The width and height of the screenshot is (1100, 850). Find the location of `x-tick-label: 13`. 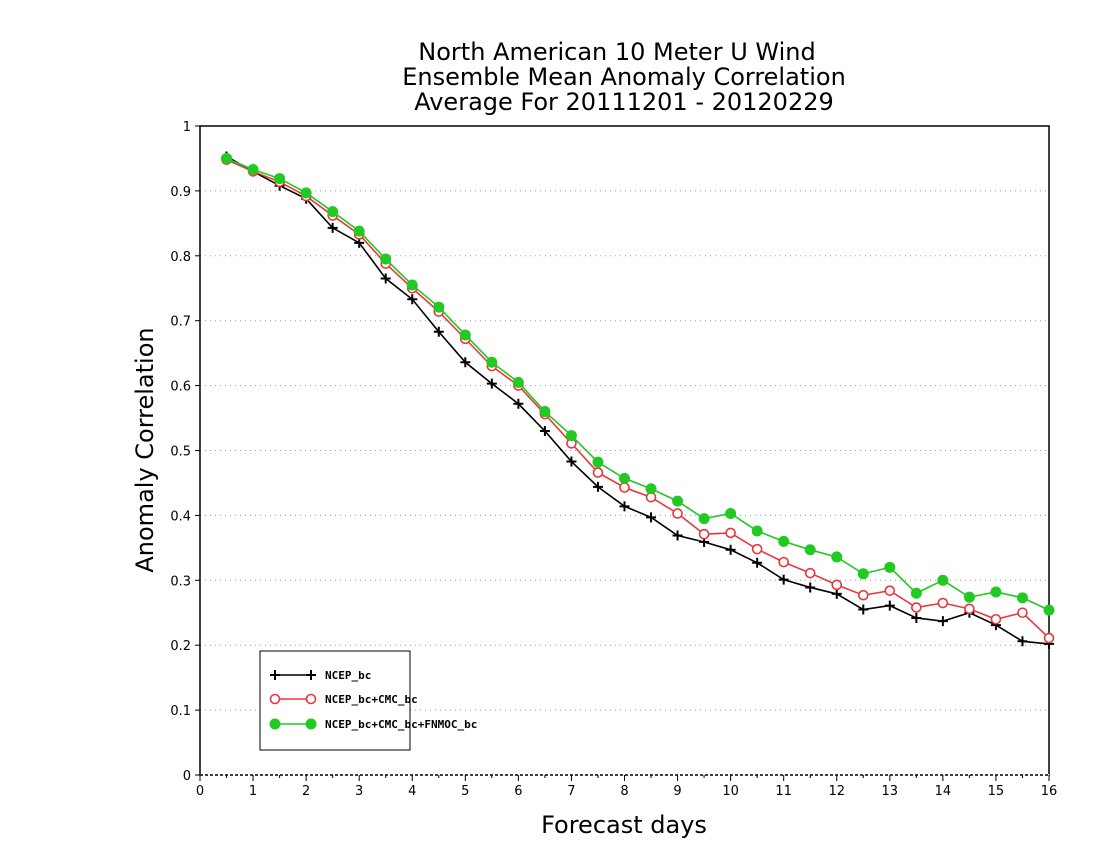

x-tick-label: 13 is located at coordinates (890, 791).